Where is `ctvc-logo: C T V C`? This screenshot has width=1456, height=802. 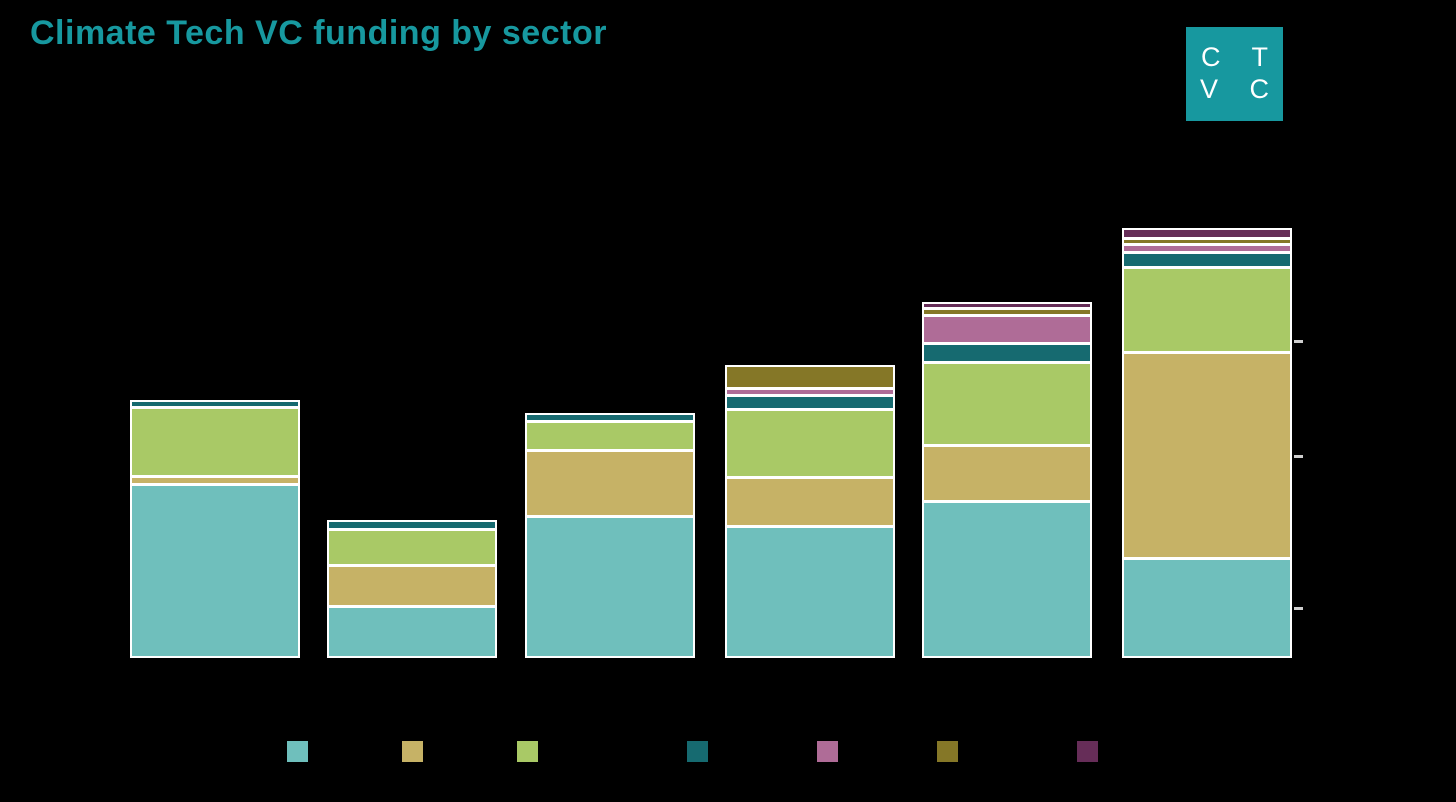
ctvc-logo: C T V C is located at coordinates (1234, 74).